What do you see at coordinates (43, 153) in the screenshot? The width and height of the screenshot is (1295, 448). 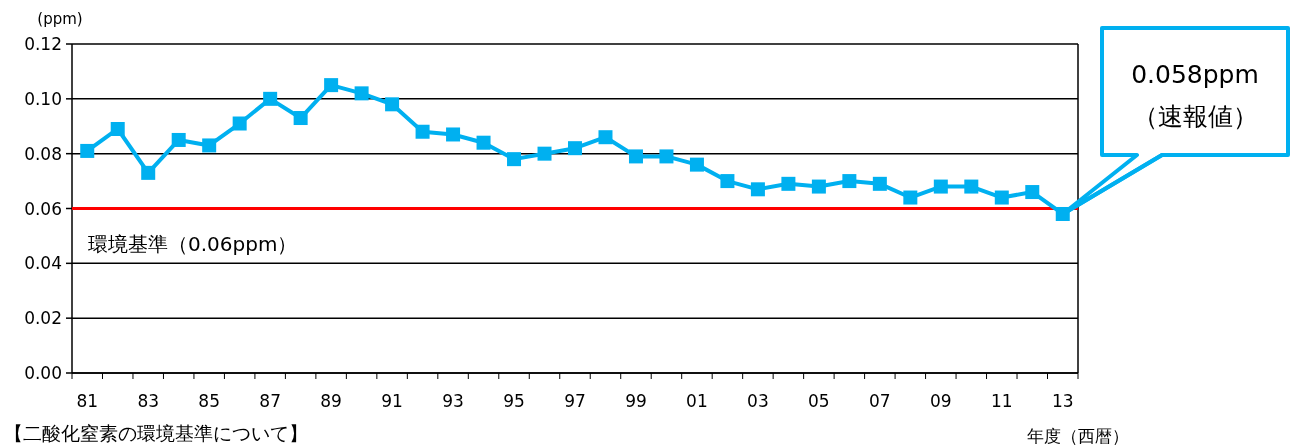 I see `y-tick-label: 0.08` at bounding box center [43, 153].